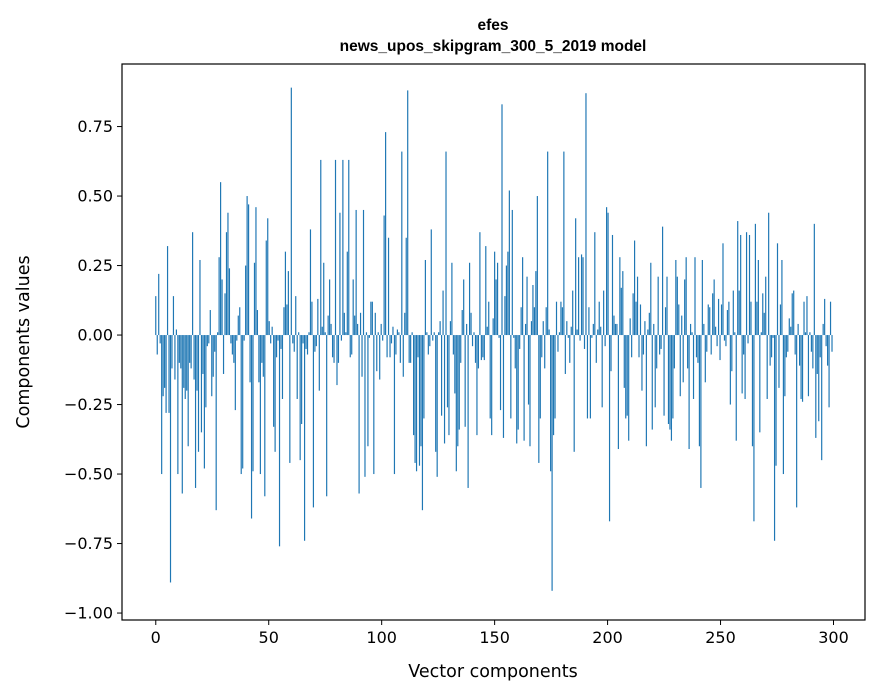  Describe the element at coordinates (95, 335) in the screenshot. I see `y-tick-label: 0.00` at that location.